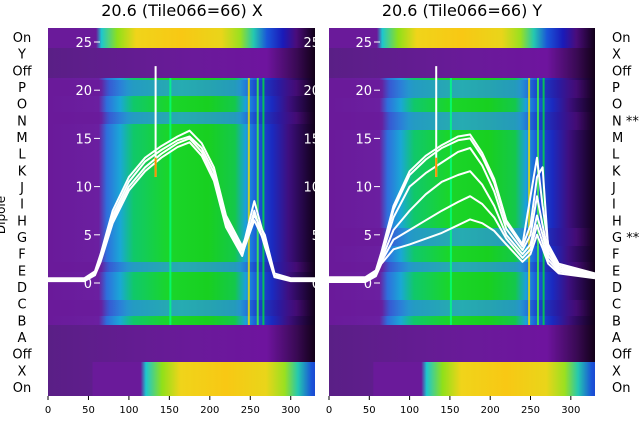 This screenshot has height=440, width=640. What do you see at coordinates (22, 121) in the screenshot?
I see `dipole-label: N` at bounding box center [22, 121].